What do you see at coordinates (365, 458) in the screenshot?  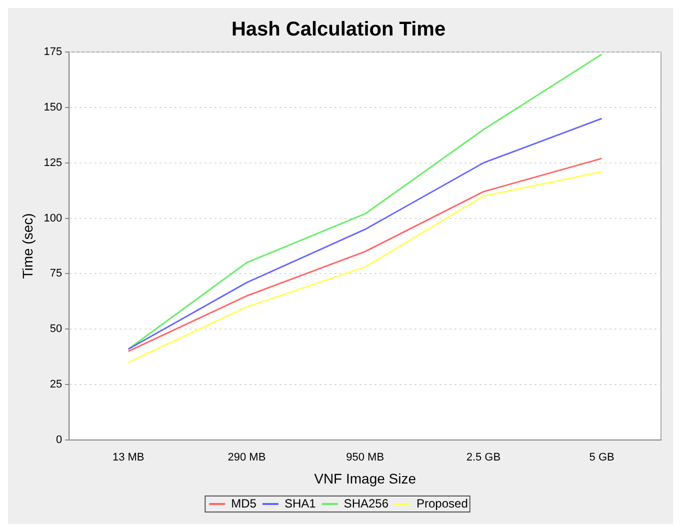 I see `x-tick-label: 950 MB` at bounding box center [365, 458].